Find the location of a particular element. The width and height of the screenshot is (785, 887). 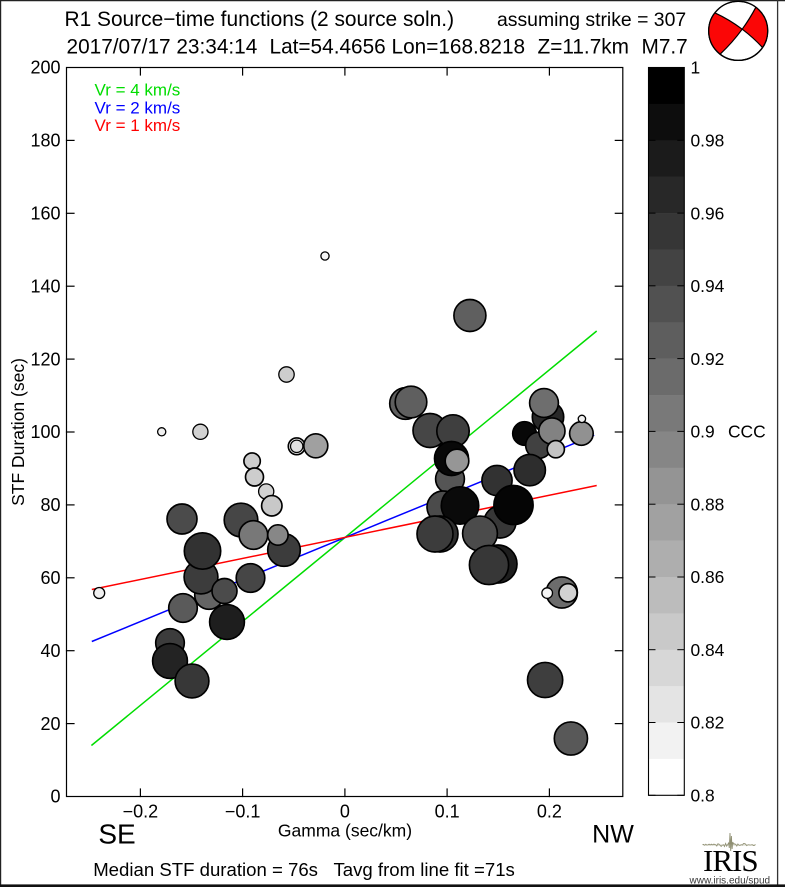

svg-text: 0.96 is located at coordinates (708, 213).